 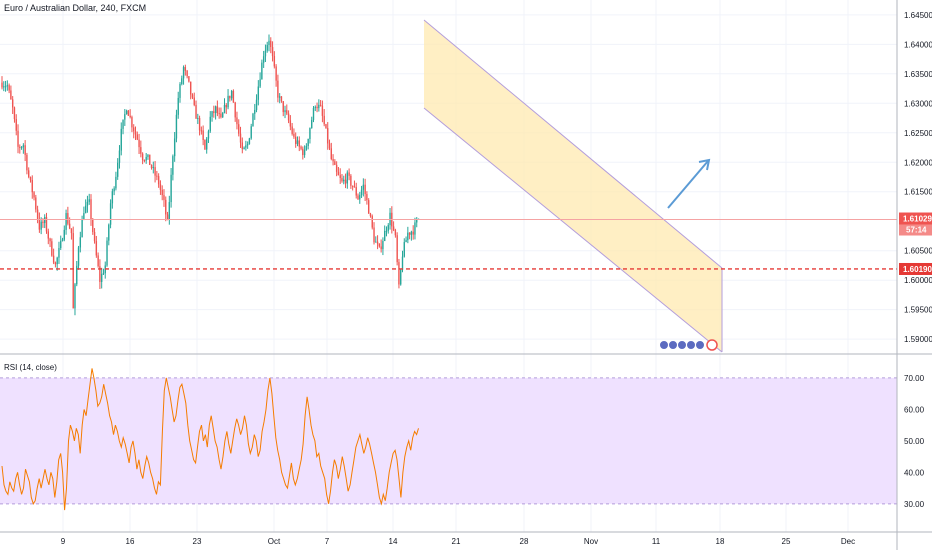 What do you see at coordinates (914, 441) in the screenshot?
I see `rsi-tick-label: 50.00` at bounding box center [914, 441].